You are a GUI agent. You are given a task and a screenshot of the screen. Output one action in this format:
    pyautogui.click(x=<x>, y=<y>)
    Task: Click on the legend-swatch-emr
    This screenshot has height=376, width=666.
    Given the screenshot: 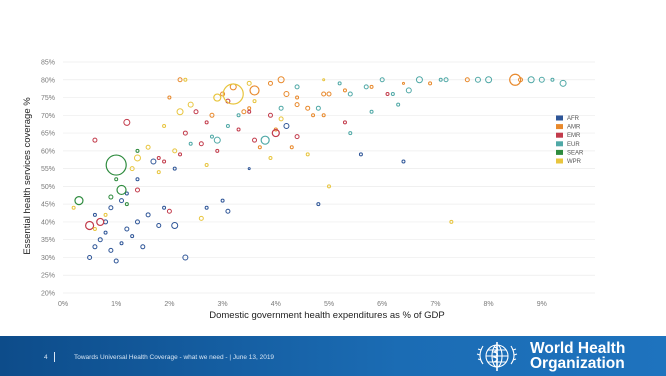 What is the action you would take?
    pyautogui.click(x=559, y=135)
    